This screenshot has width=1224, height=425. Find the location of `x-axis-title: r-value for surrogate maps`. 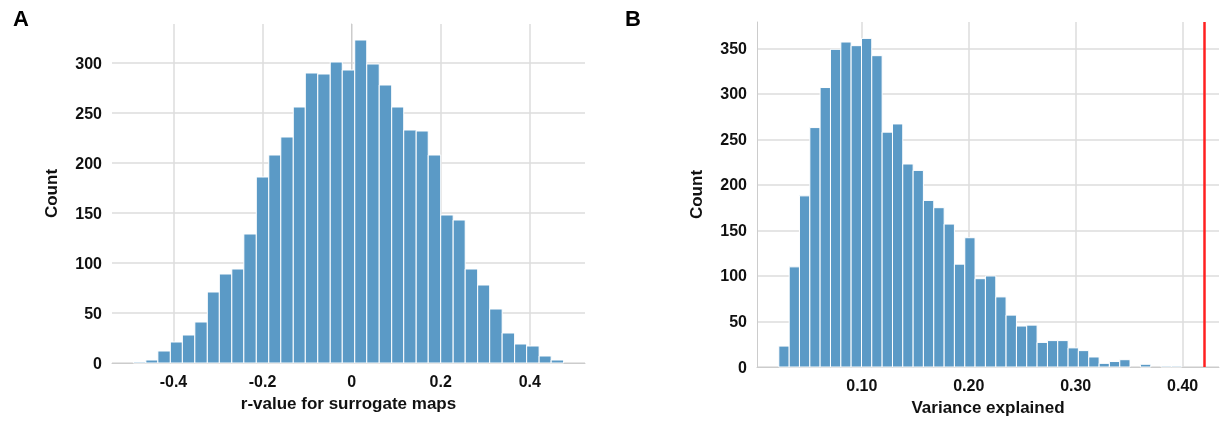

x-axis-title: r-value for surrogate maps is located at coordinates (348, 403).